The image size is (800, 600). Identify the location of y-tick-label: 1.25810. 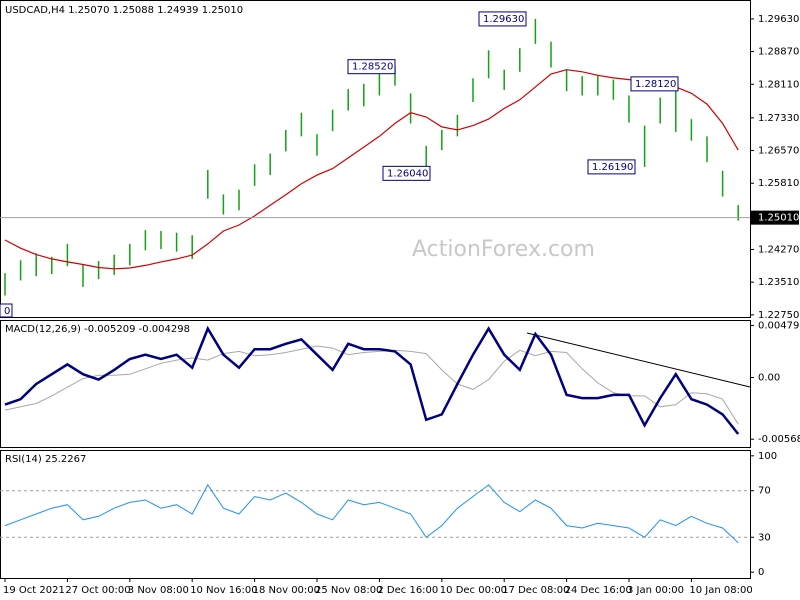
(778, 183).